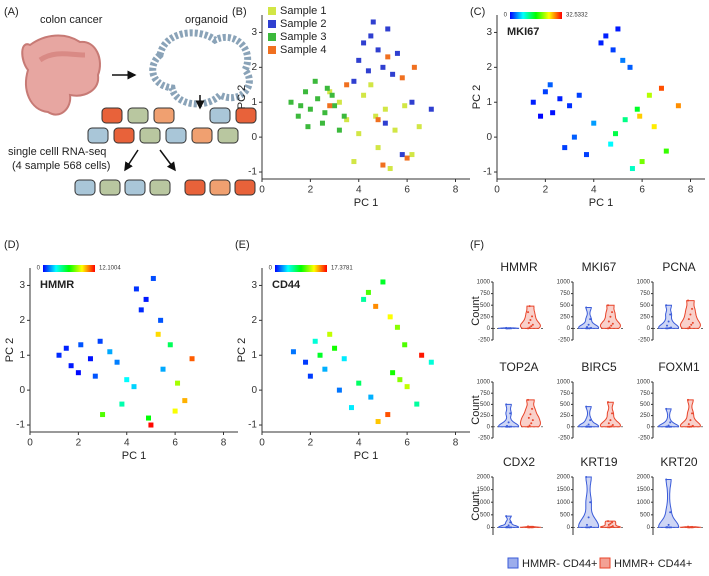 The image size is (709, 576). Describe the element at coordinates (644, 283) in the screenshot. I see `y-tick-label: 1000` at that location.